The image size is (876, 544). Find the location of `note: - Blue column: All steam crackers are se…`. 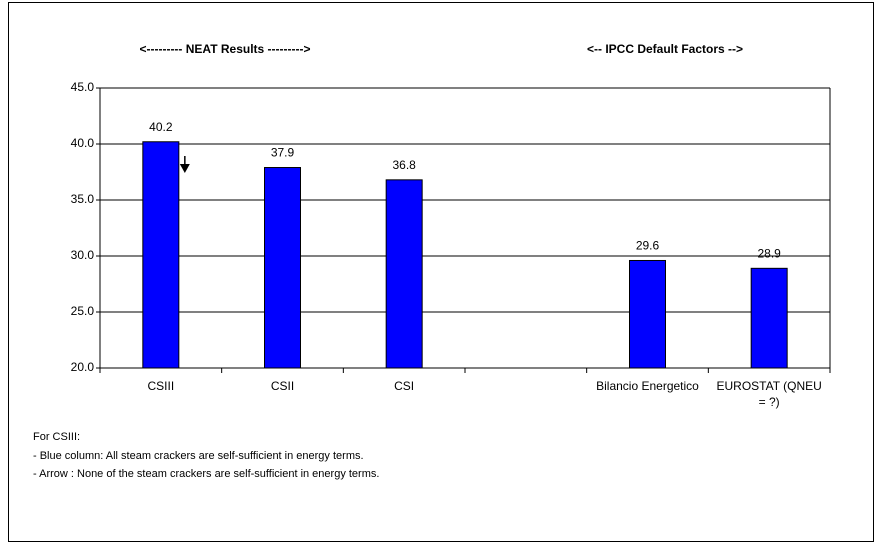

note: - Blue column: All steam crackers are se… is located at coordinates (198, 456).